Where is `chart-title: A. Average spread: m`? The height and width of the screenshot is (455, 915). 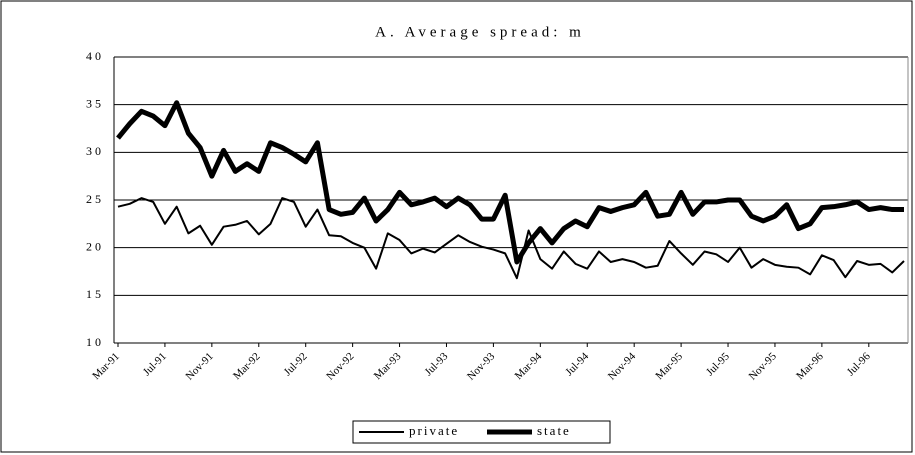 chart-title: A. Average spread: m is located at coordinates (480, 32).